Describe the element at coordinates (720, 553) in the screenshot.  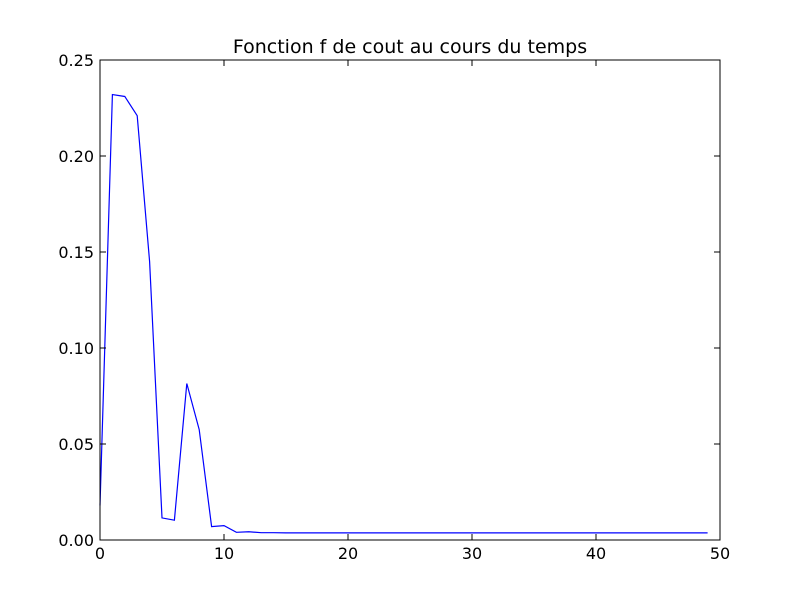
I see `x-tick-label: 50` at that location.